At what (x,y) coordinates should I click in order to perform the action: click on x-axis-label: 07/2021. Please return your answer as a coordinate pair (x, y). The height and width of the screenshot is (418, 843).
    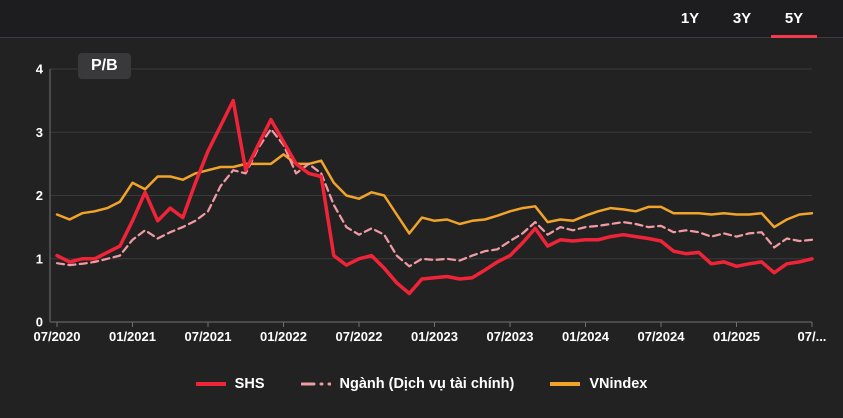
    Looking at the image, I should click on (207, 336).